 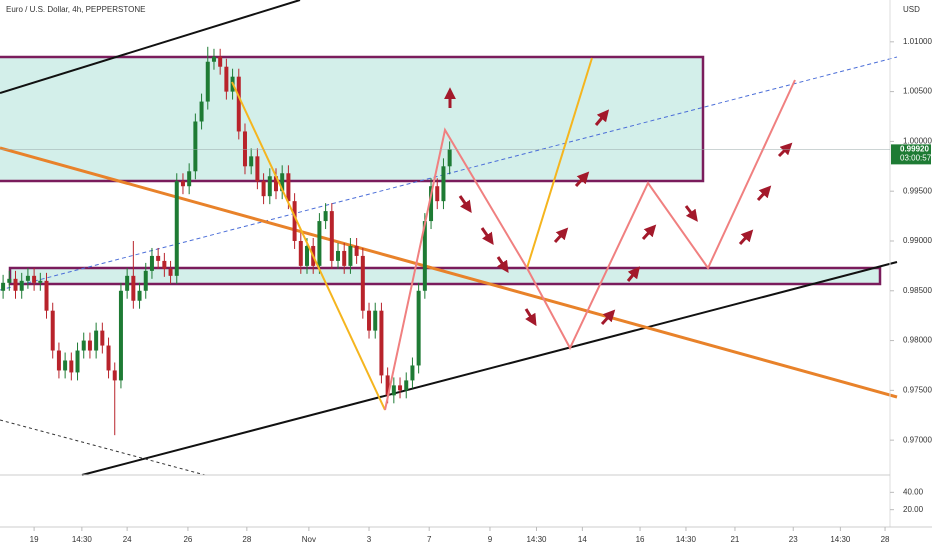 I want to click on x-tick-label: 28, so click(x=885, y=539).